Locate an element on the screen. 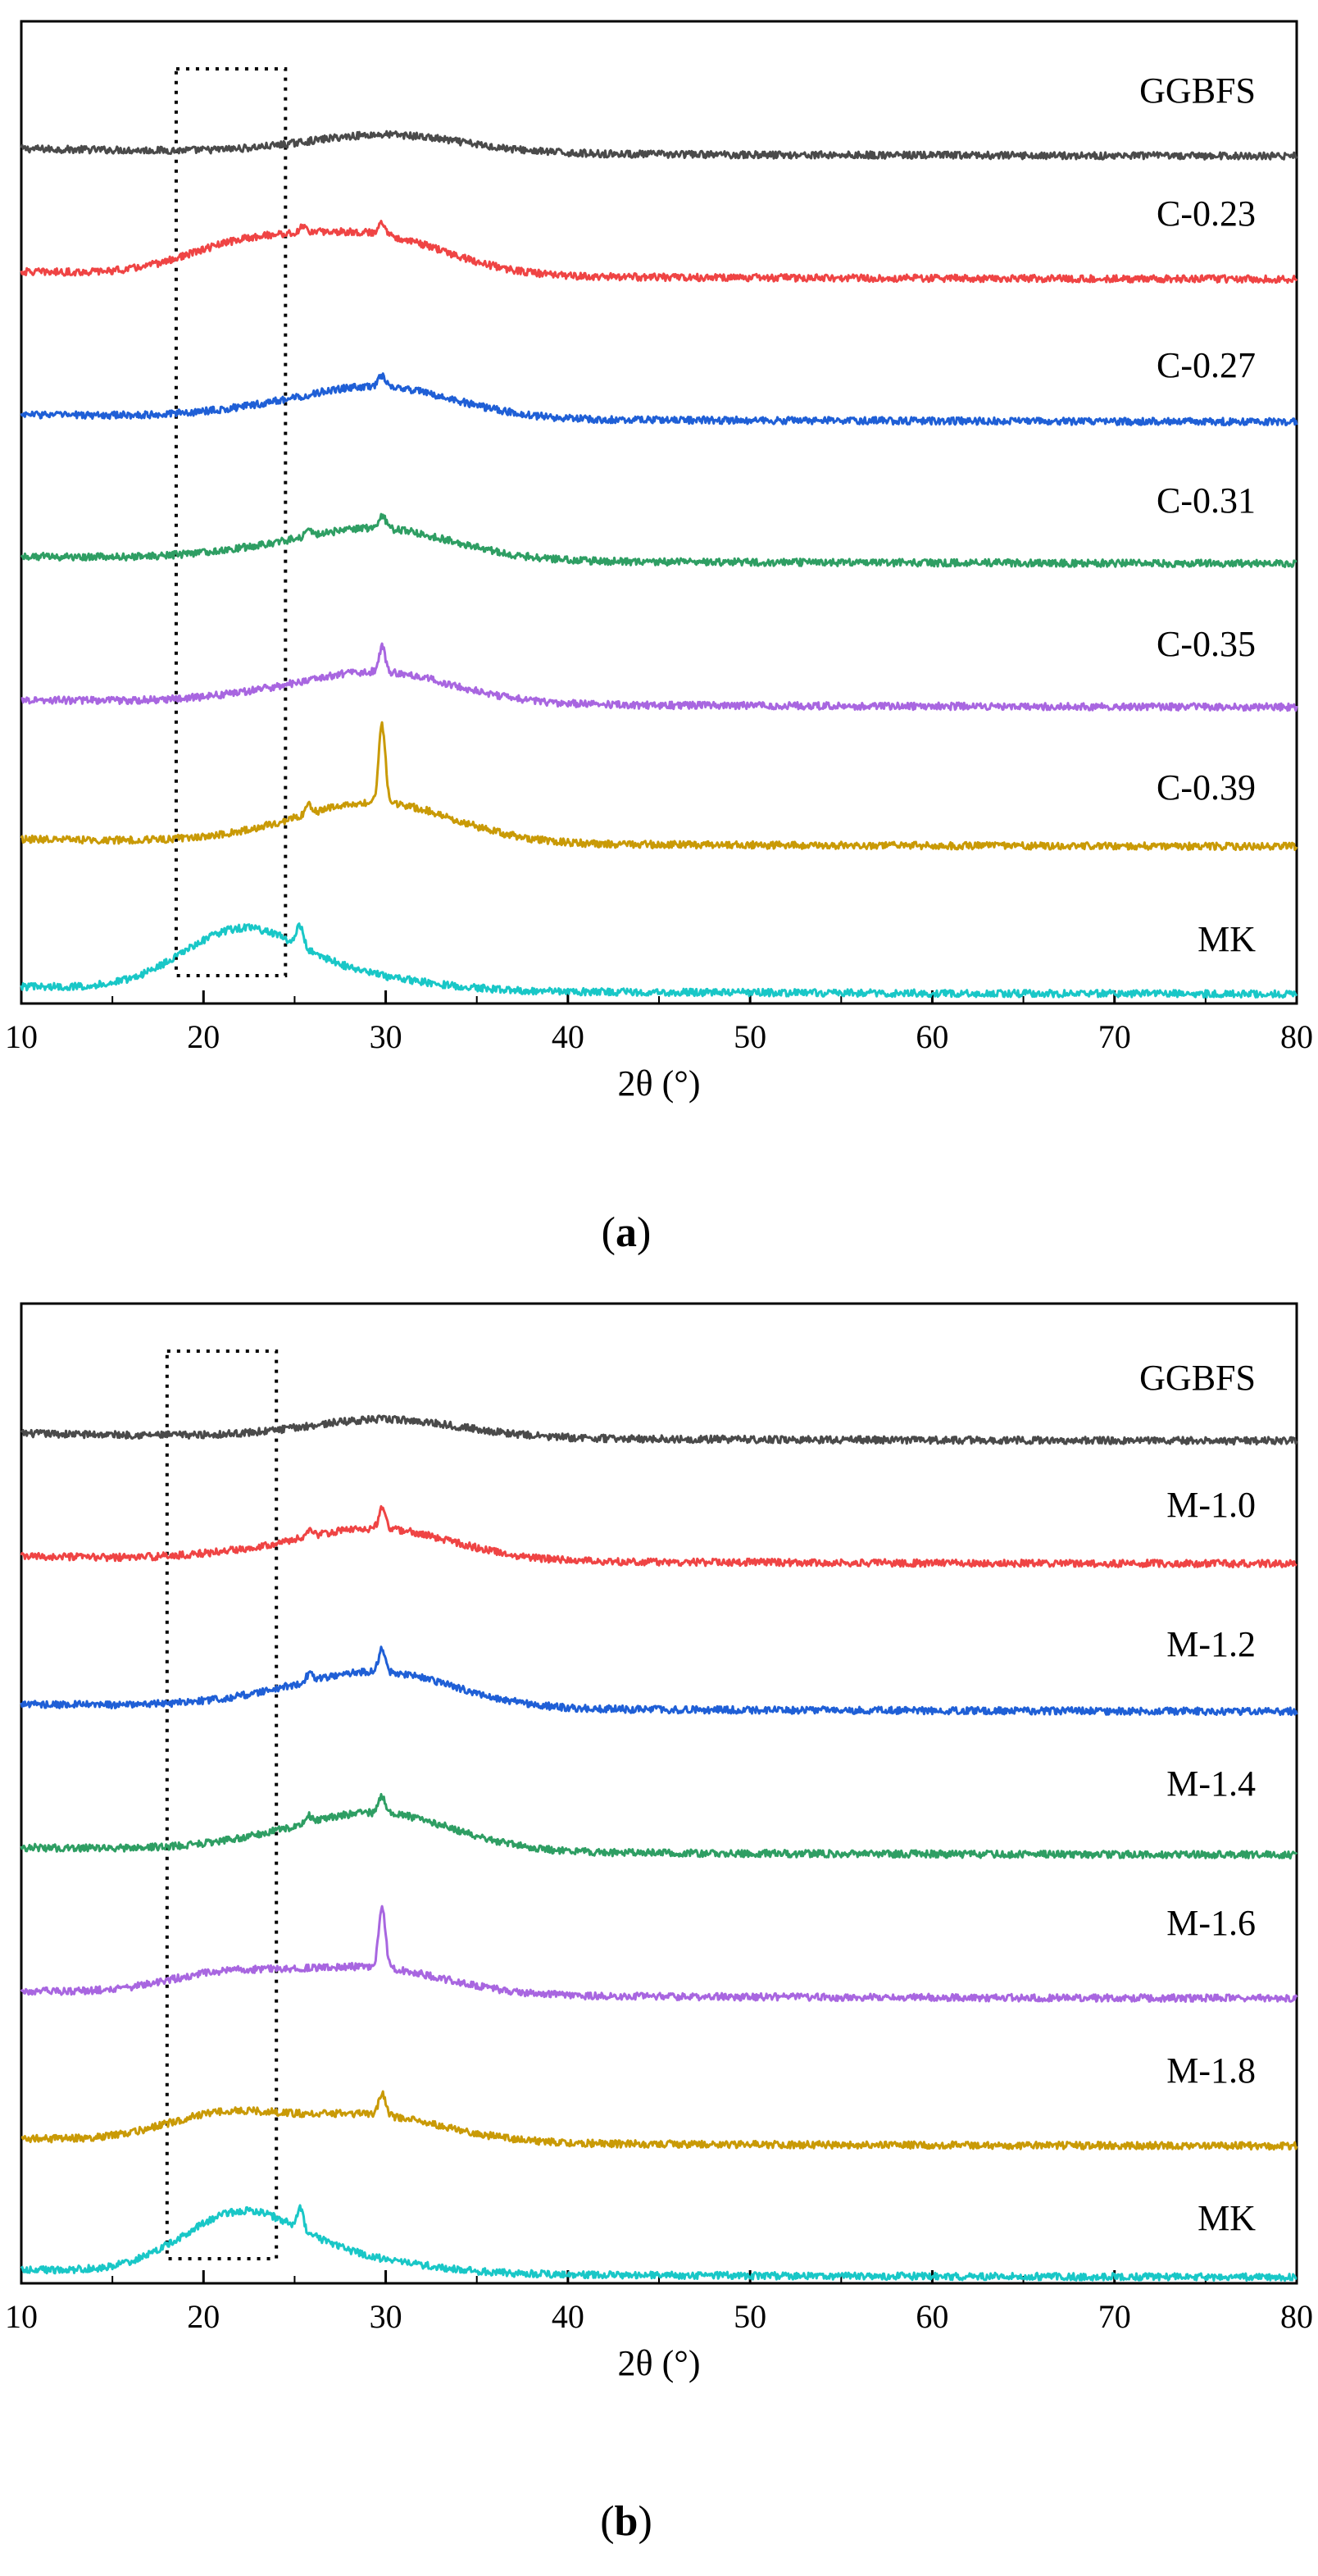 The width and height of the screenshot is (1318, 2576). panel-tag: (b) is located at coordinates (626, 2522).